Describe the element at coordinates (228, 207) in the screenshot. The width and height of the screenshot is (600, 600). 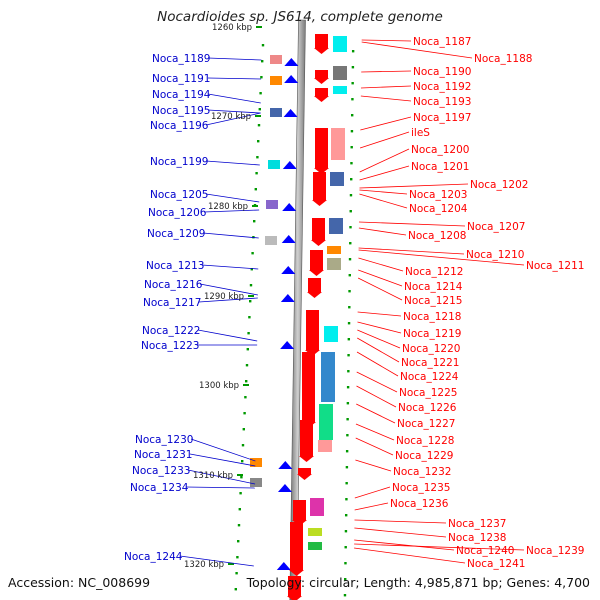
I see `ruler-label: 1280 kbp` at that location.